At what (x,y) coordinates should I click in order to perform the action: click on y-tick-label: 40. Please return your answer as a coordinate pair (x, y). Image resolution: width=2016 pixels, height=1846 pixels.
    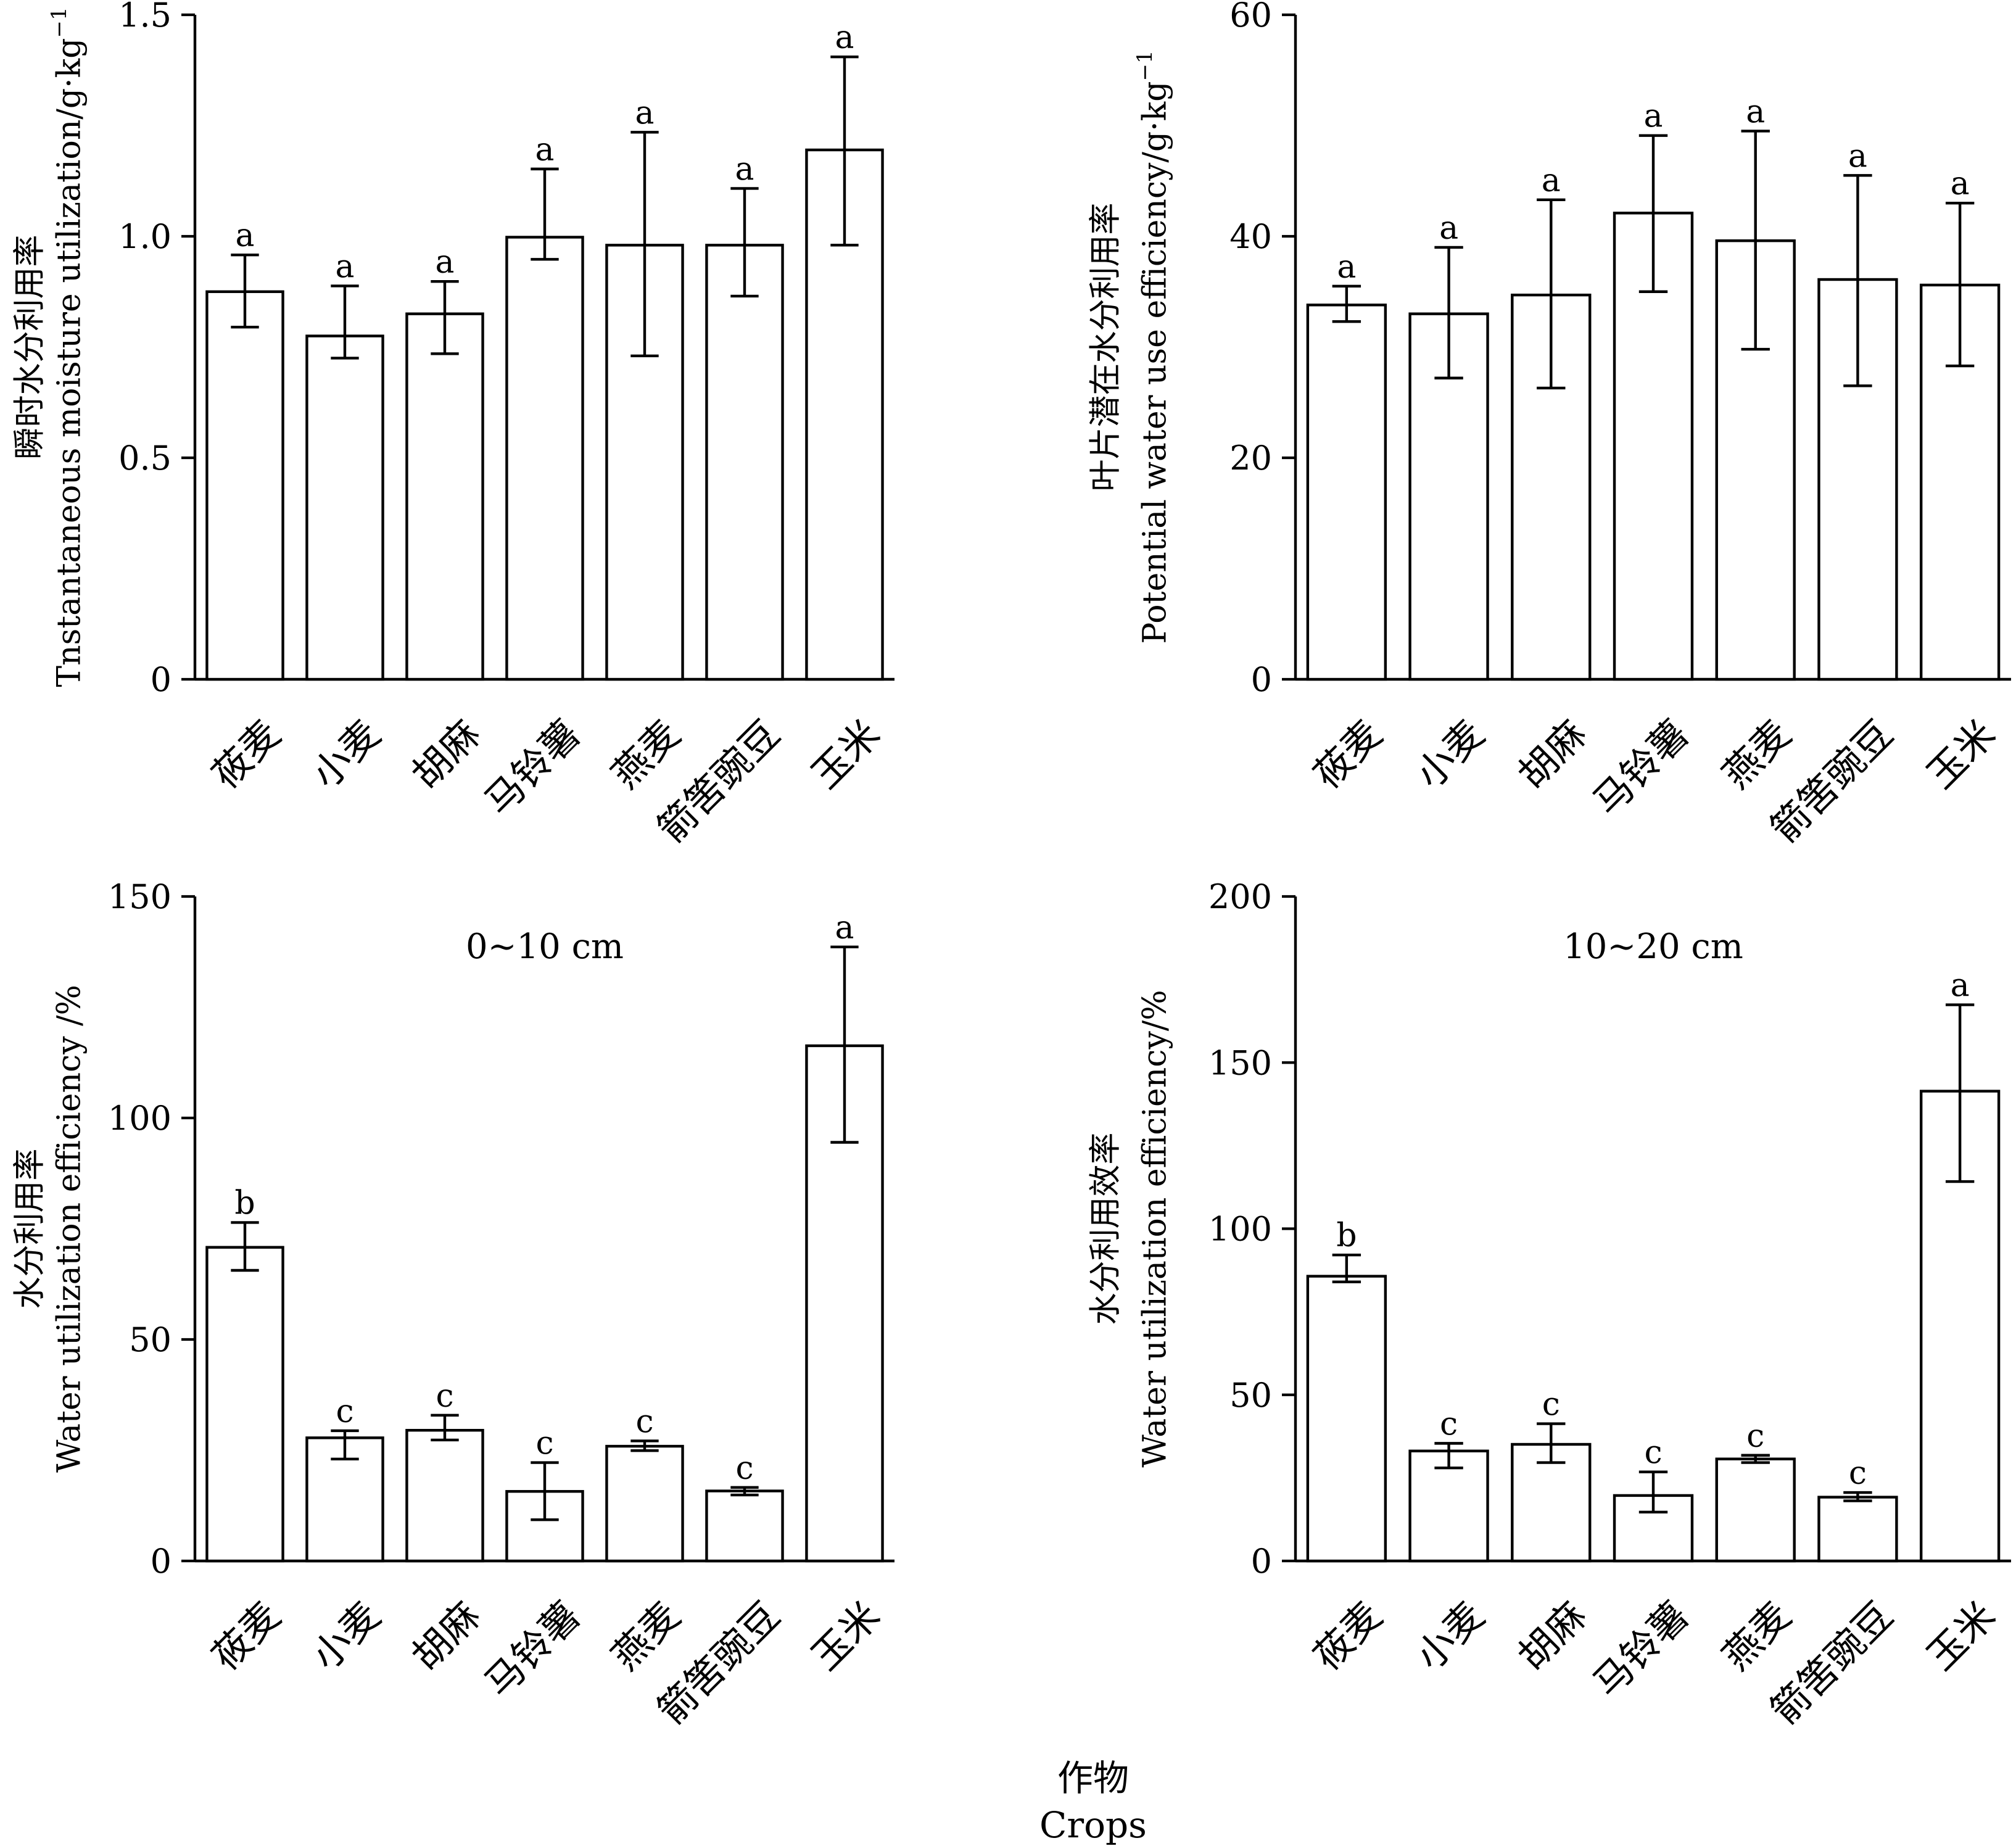
    Looking at the image, I should click on (1250, 236).